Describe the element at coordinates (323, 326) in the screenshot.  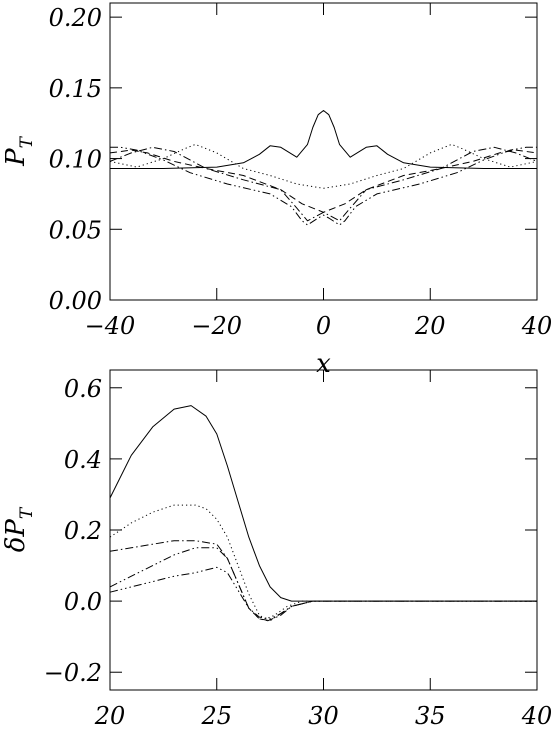
I see `x-tick-label: 0` at that location.